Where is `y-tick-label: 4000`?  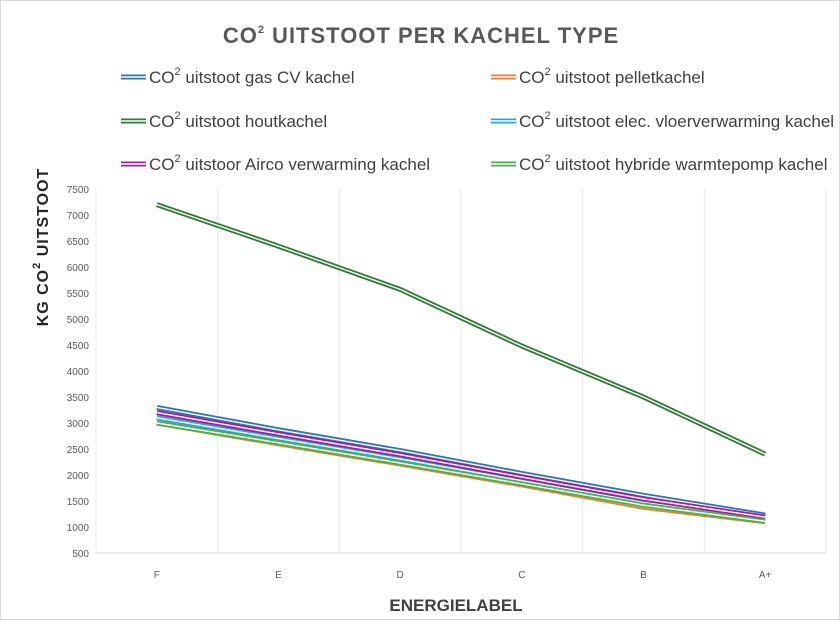 y-tick-label: 4000 is located at coordinates (78, 372).